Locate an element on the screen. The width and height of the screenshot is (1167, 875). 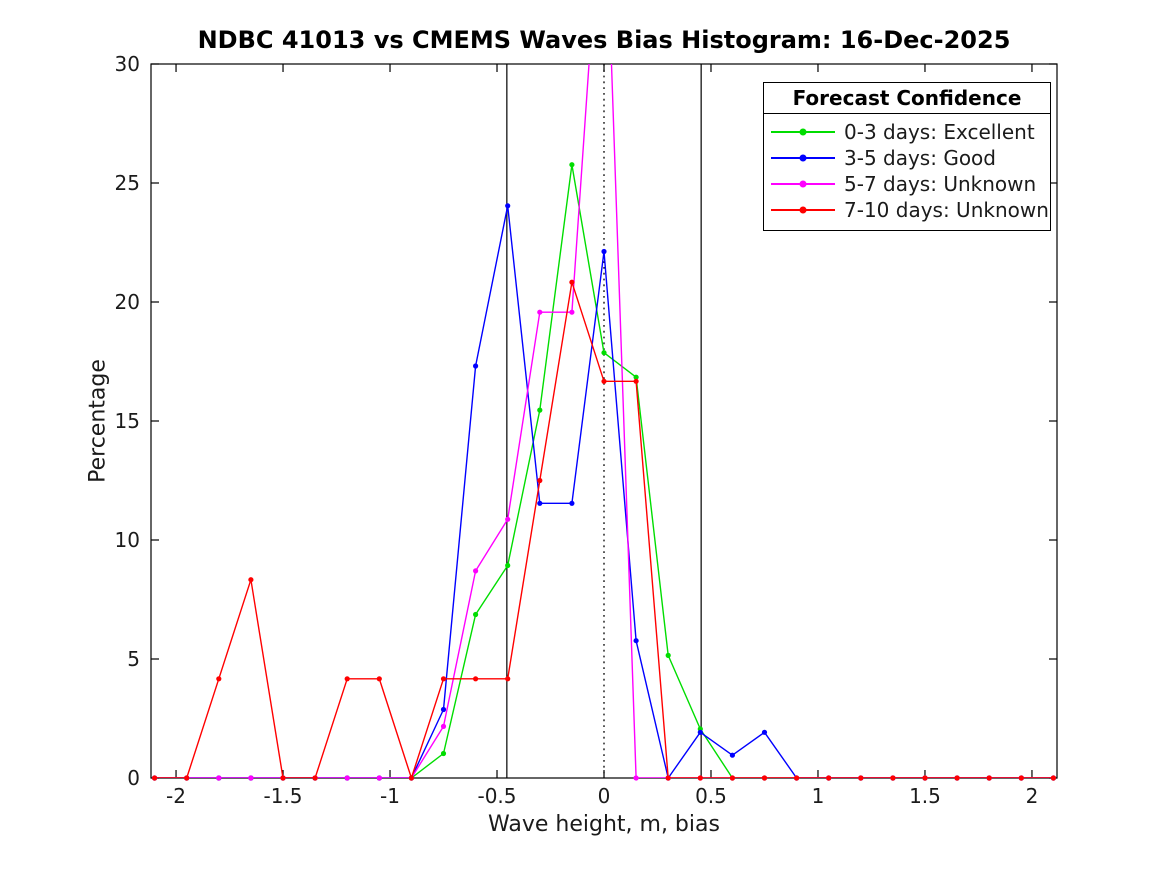
legend-item-5-7-days: 5-7 days: Unknown is located at coordinates (907, 184).